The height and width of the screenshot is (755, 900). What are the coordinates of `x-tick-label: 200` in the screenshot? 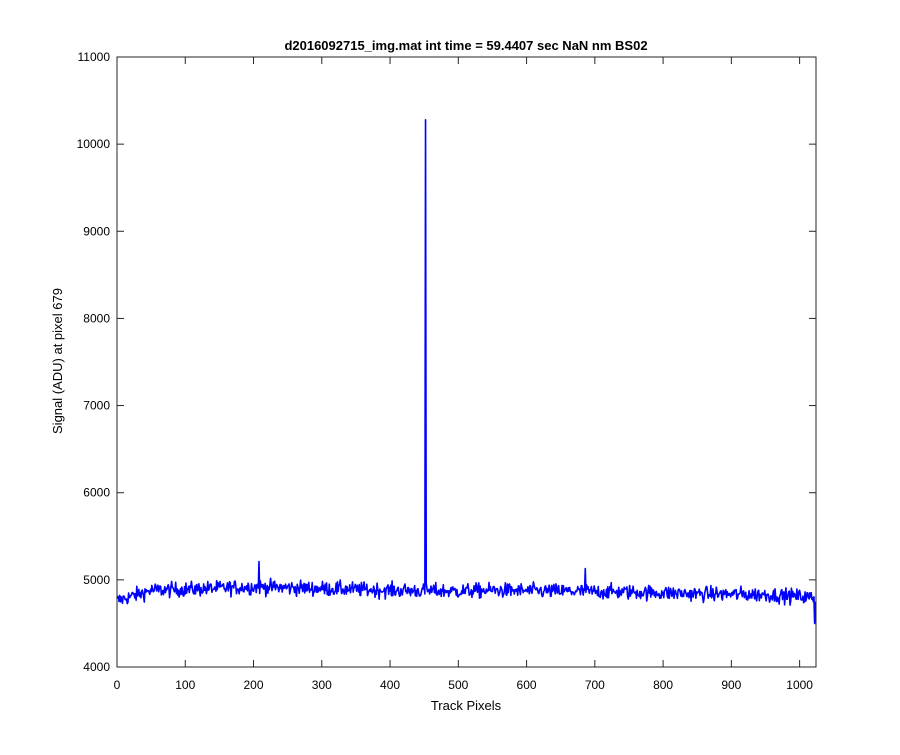 It's located at (254, 685).